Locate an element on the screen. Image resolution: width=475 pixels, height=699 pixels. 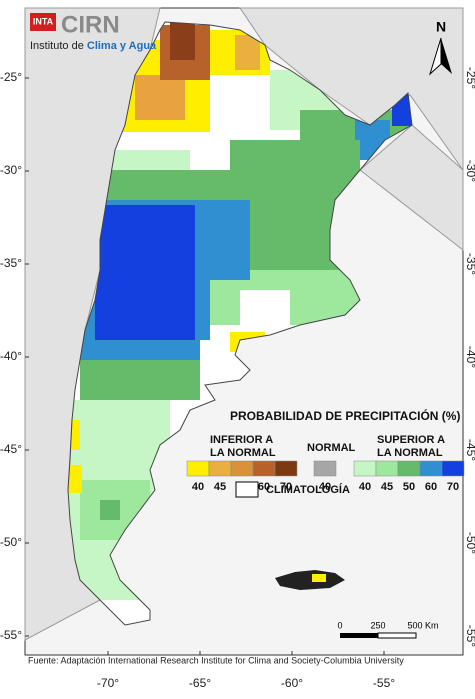
lat-label: -55° is located at coordinates (11, 635).